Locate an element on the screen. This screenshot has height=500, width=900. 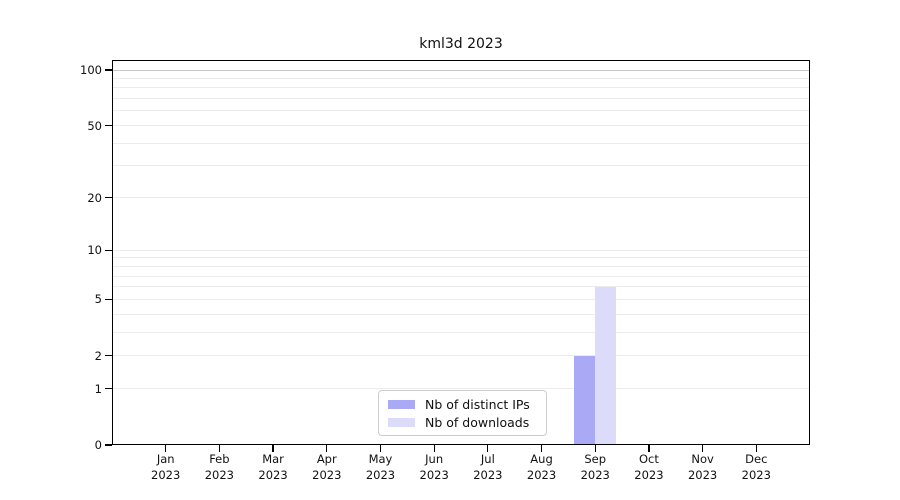
x-axis-tick-label: Feb 2023 is located at coordinates (219, 467).